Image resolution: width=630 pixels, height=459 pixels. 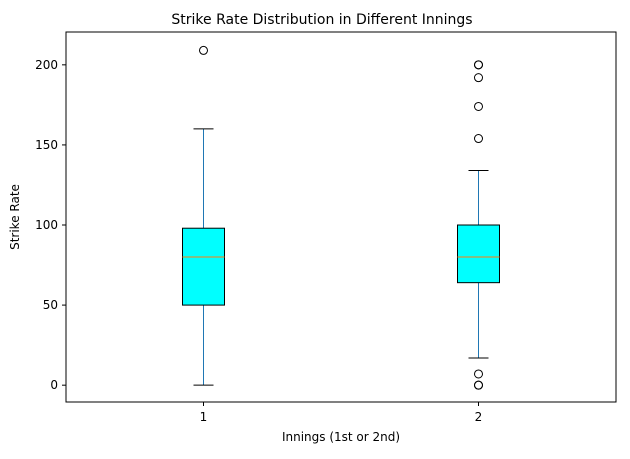 I want to click on y-axis: 0 50 100 150 200, so click(x=50, y=225).